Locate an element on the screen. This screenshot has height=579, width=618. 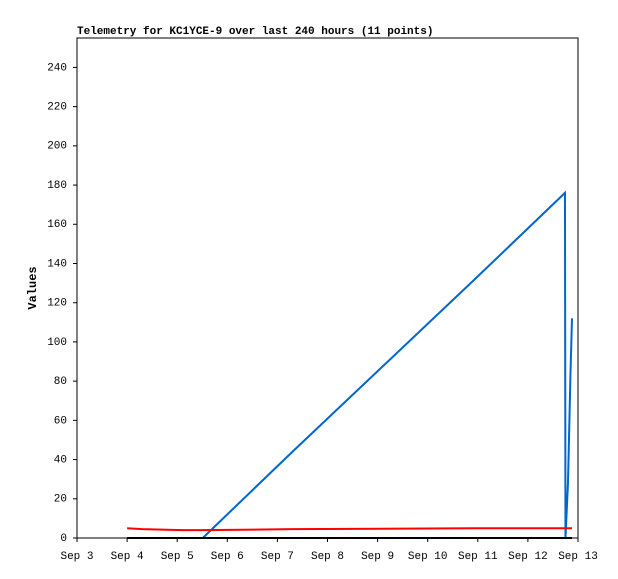
x-tick-label: Sep 13 is located at coordinates (578, 557).